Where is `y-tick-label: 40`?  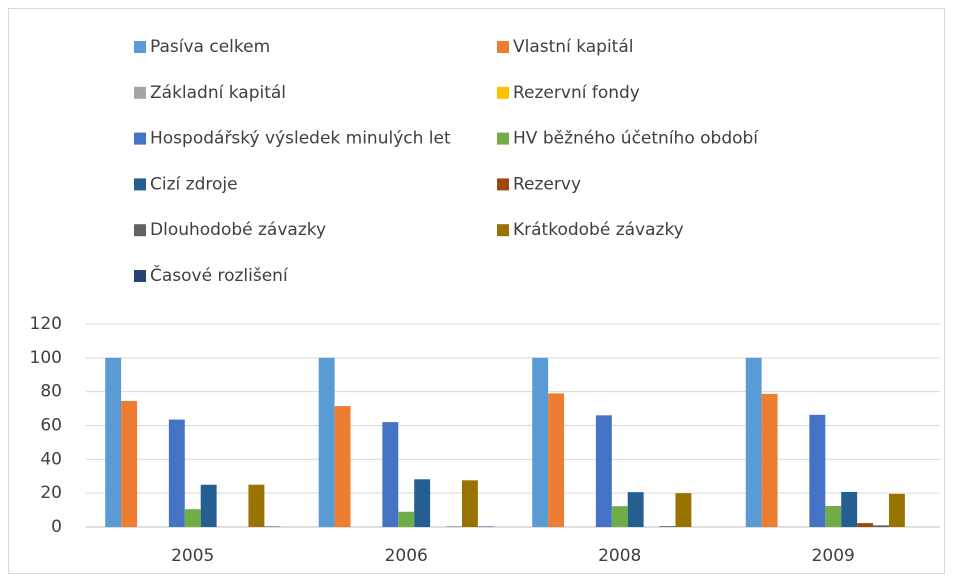
y-tick-label: 40 is located at coordinates (51, 459).